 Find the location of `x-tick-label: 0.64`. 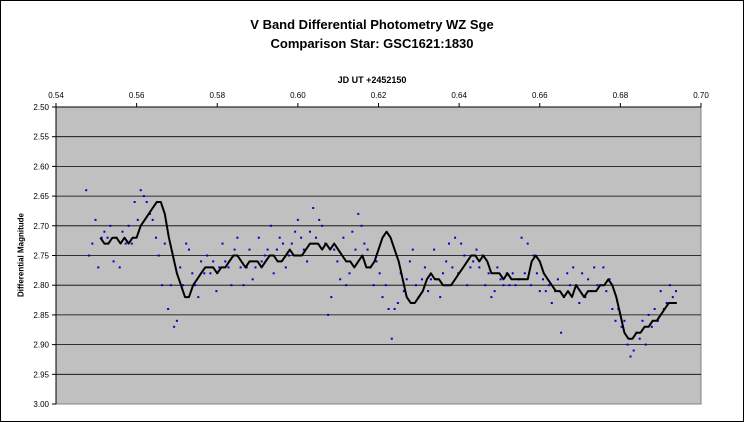

x-tick-label: 0.64 is located at coordinates (459, 95).